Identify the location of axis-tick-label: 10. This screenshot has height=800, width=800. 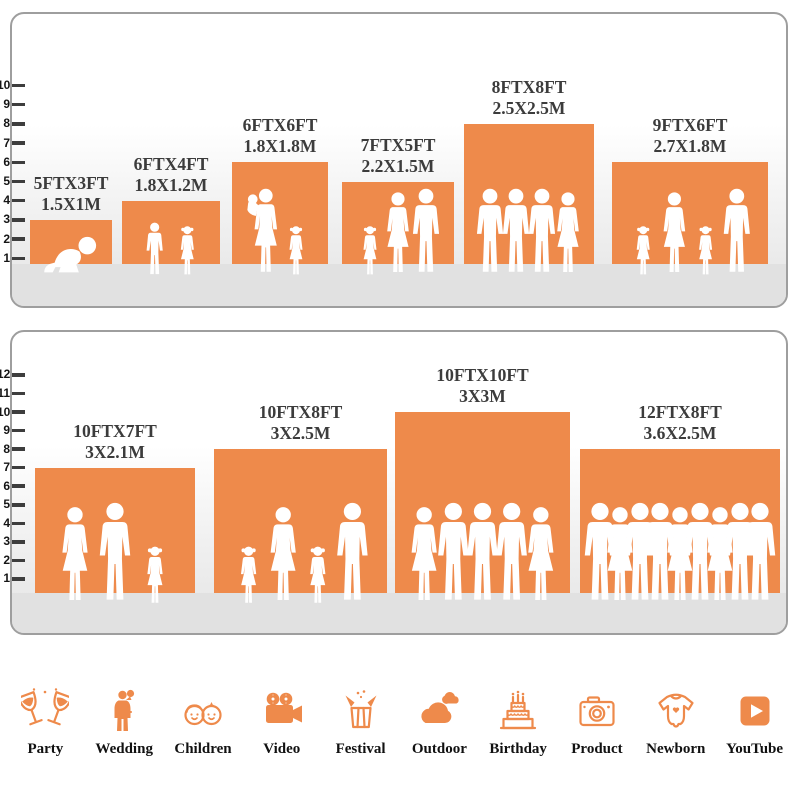
(5, 85).